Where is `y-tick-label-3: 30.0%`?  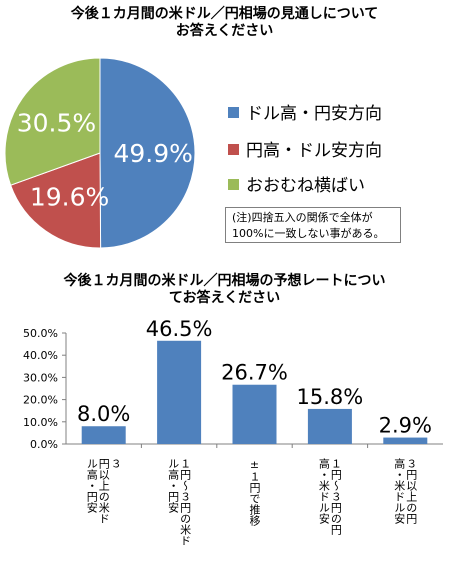
y-tick-label-3: 30.0% is located at coordinates (40, 377).